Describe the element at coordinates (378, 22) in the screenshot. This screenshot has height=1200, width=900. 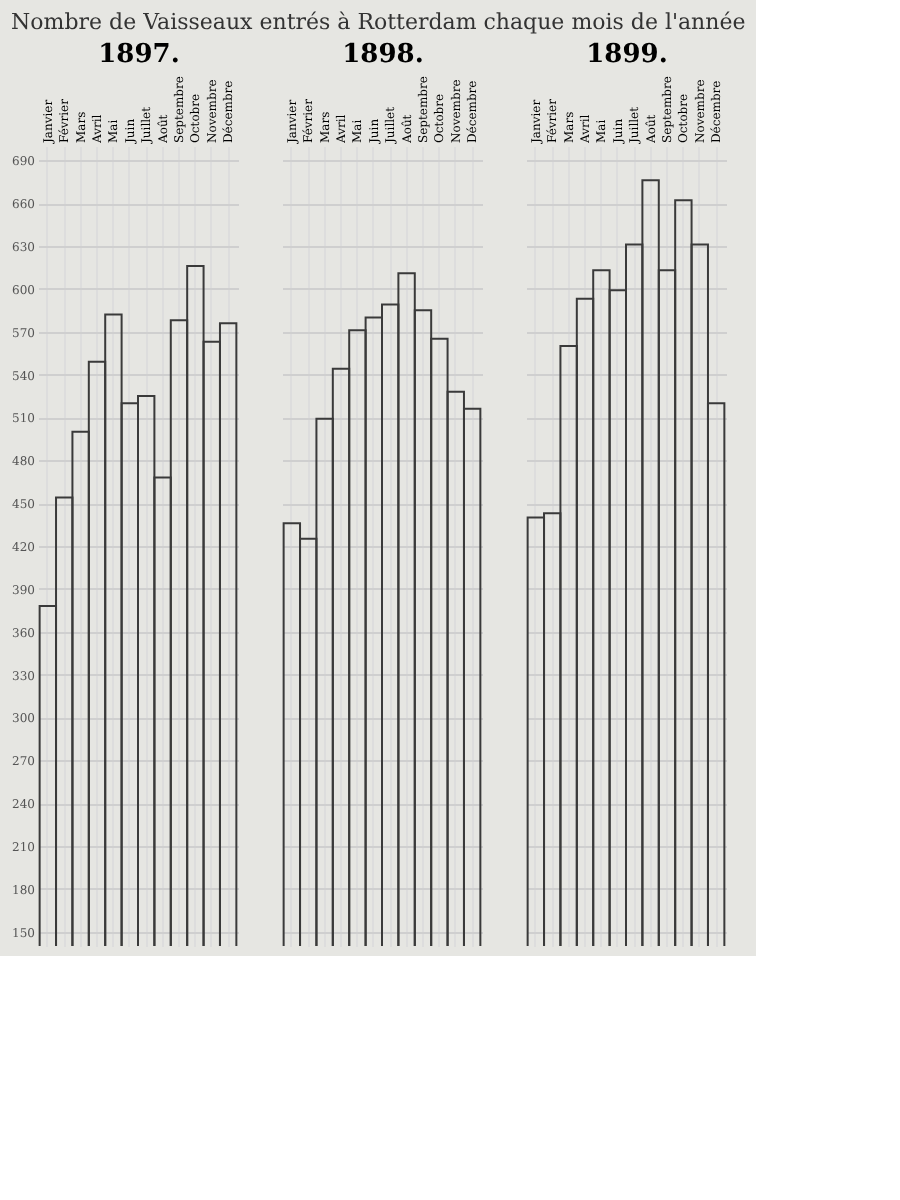
I see `text: Nombre de Vaisseaux entrés à Rotterdam chaque mois de l'année` at that location.